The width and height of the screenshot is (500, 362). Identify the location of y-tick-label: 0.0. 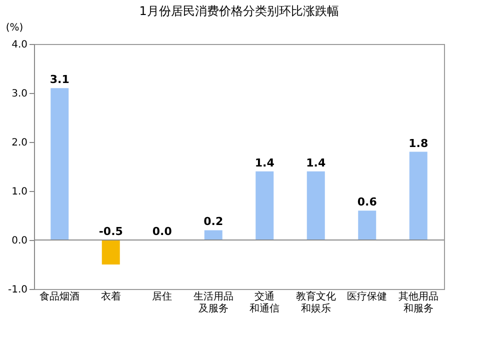
(20, 241).